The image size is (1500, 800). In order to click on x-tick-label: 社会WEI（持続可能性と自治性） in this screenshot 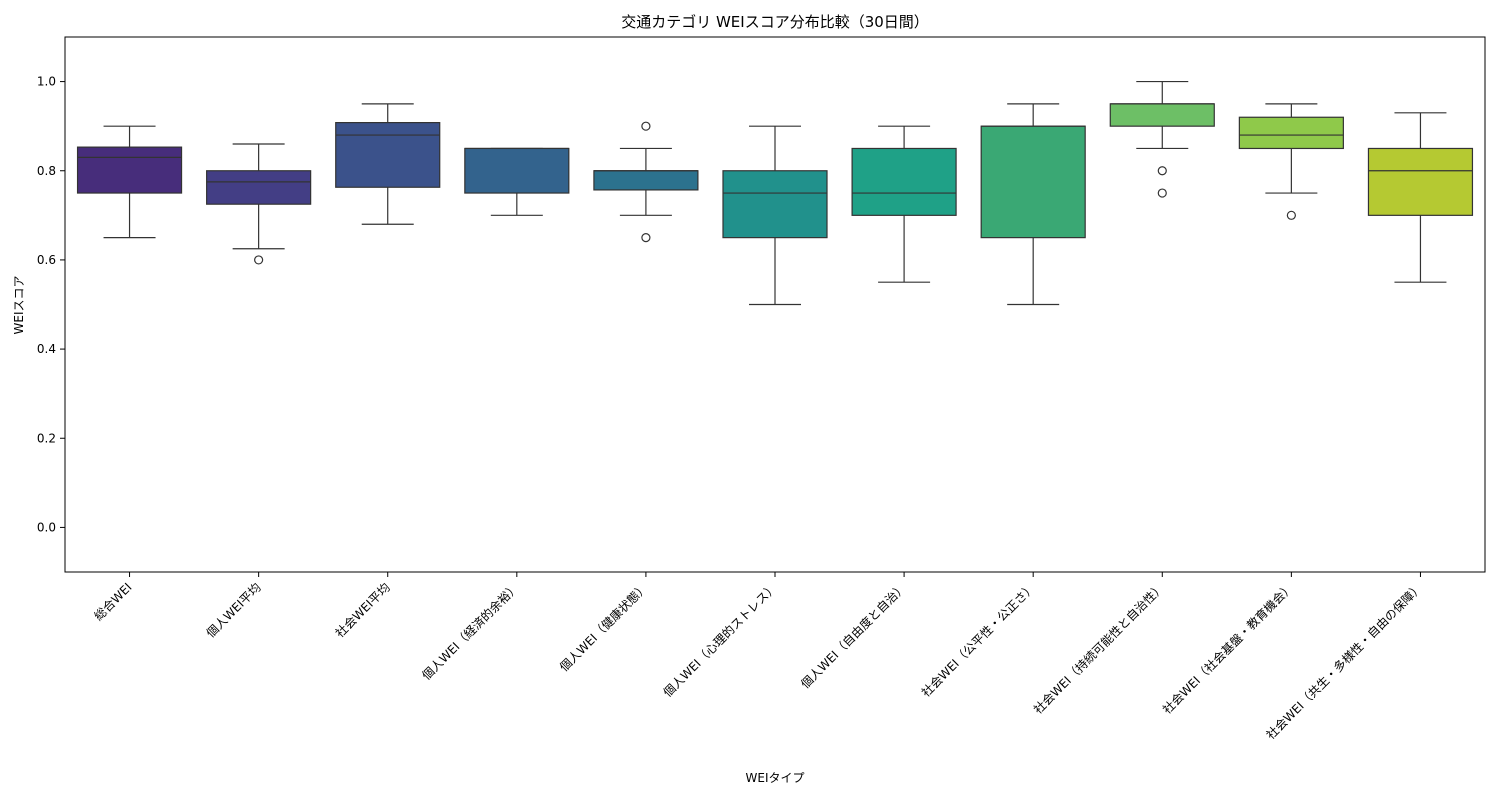, I will do `click(1098, 648)`.